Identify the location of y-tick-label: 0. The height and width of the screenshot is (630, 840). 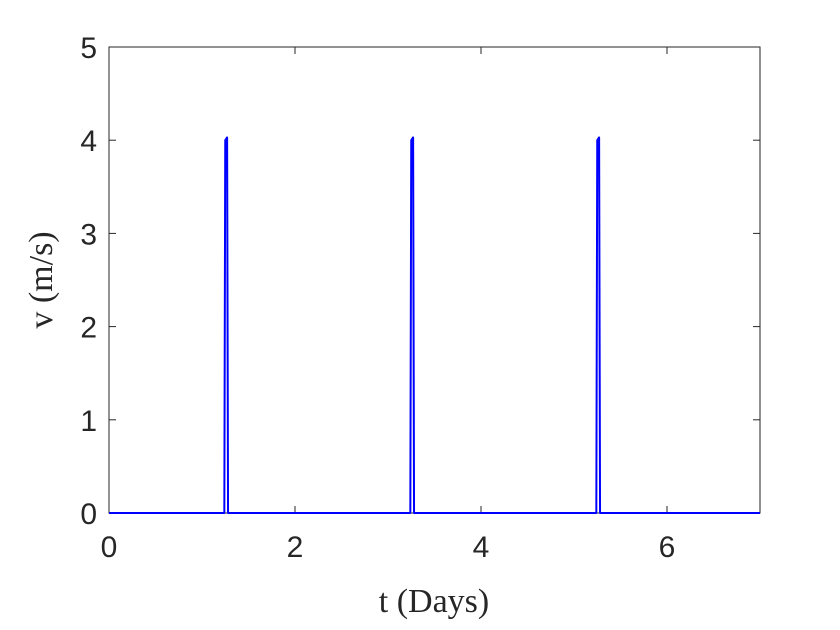
(88, 514).